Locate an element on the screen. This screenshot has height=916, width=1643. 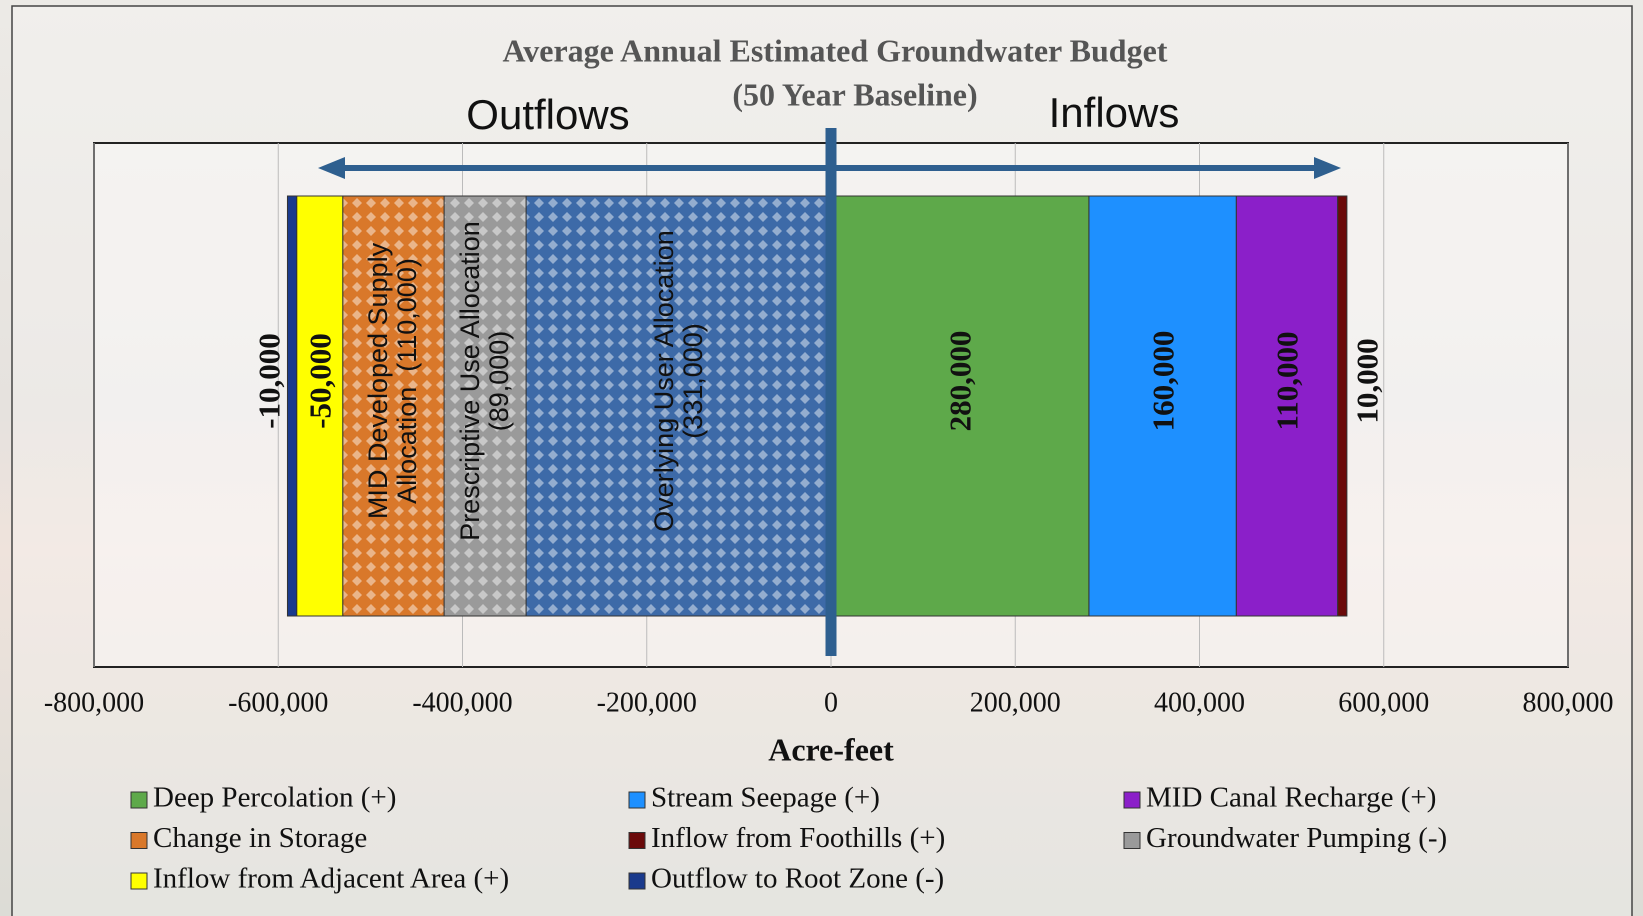
data-label: Prescriptive Use Allocation (89,000) is located at coordinates (484, 381).